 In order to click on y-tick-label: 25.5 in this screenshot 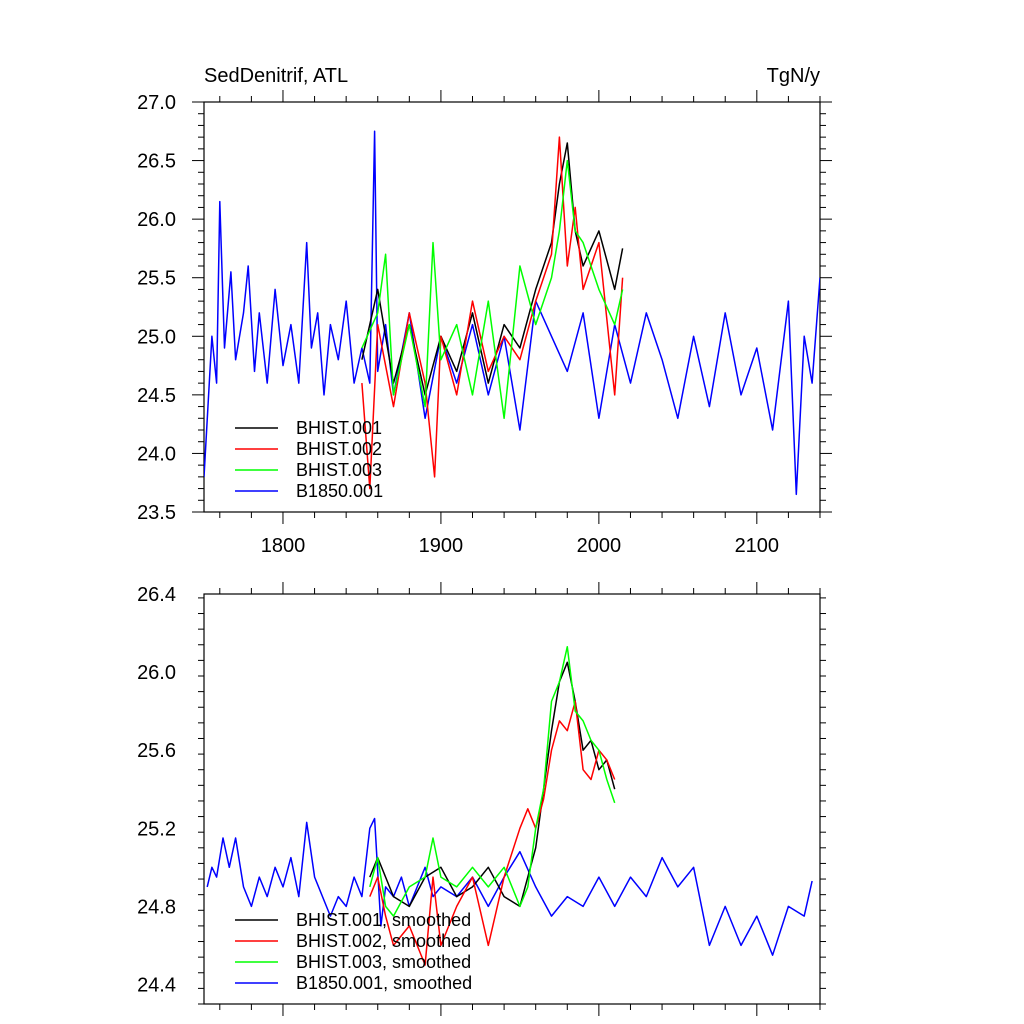, I will do `click(156, 279)`.